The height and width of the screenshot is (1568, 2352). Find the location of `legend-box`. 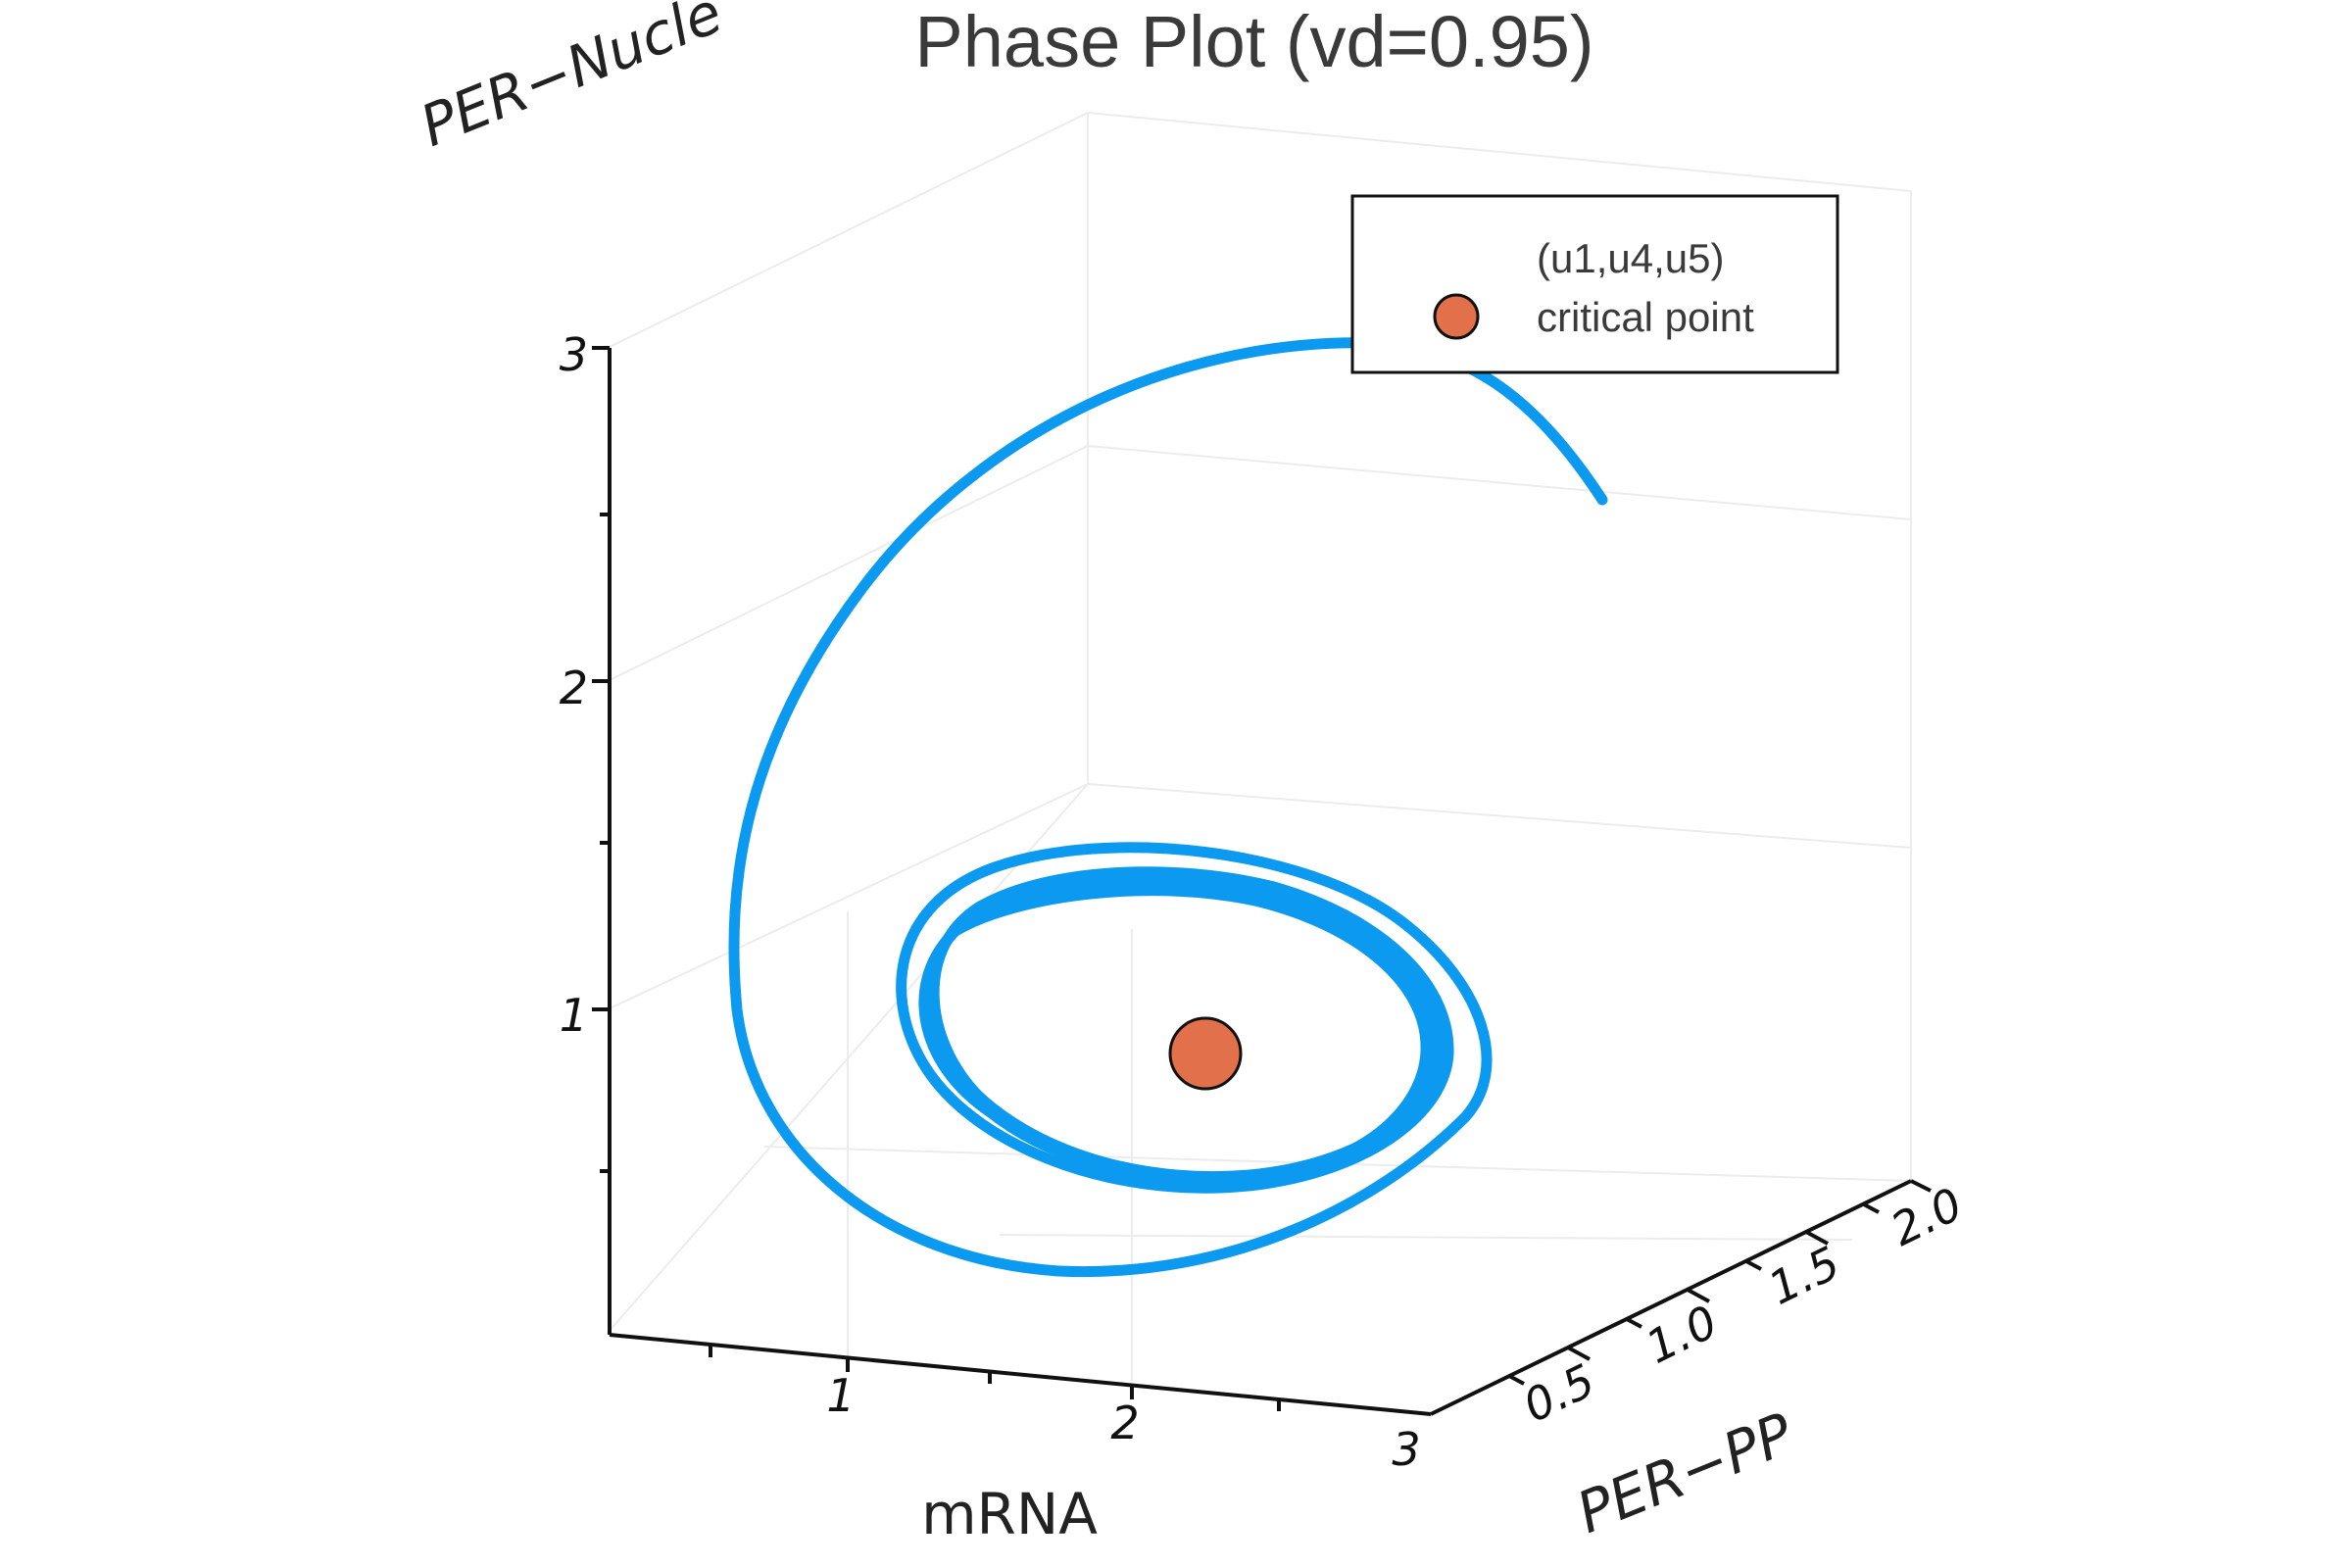

legend-box is located at coordinates (1594, 284).